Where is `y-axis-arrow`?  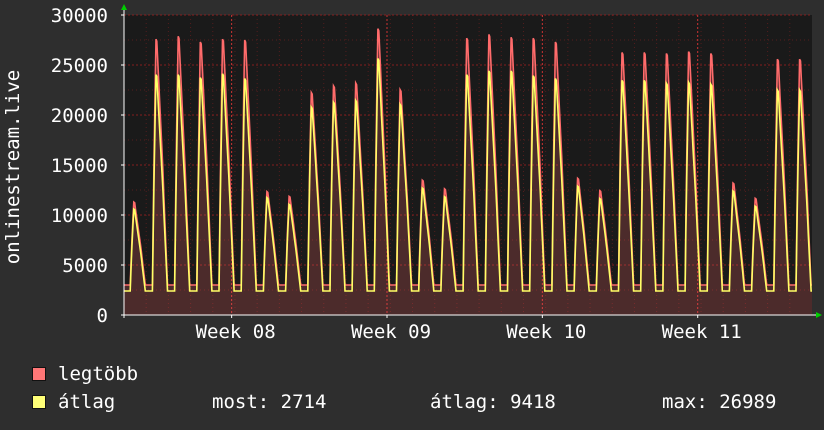 y-axis-arrow is located at coordinates (124, 7).